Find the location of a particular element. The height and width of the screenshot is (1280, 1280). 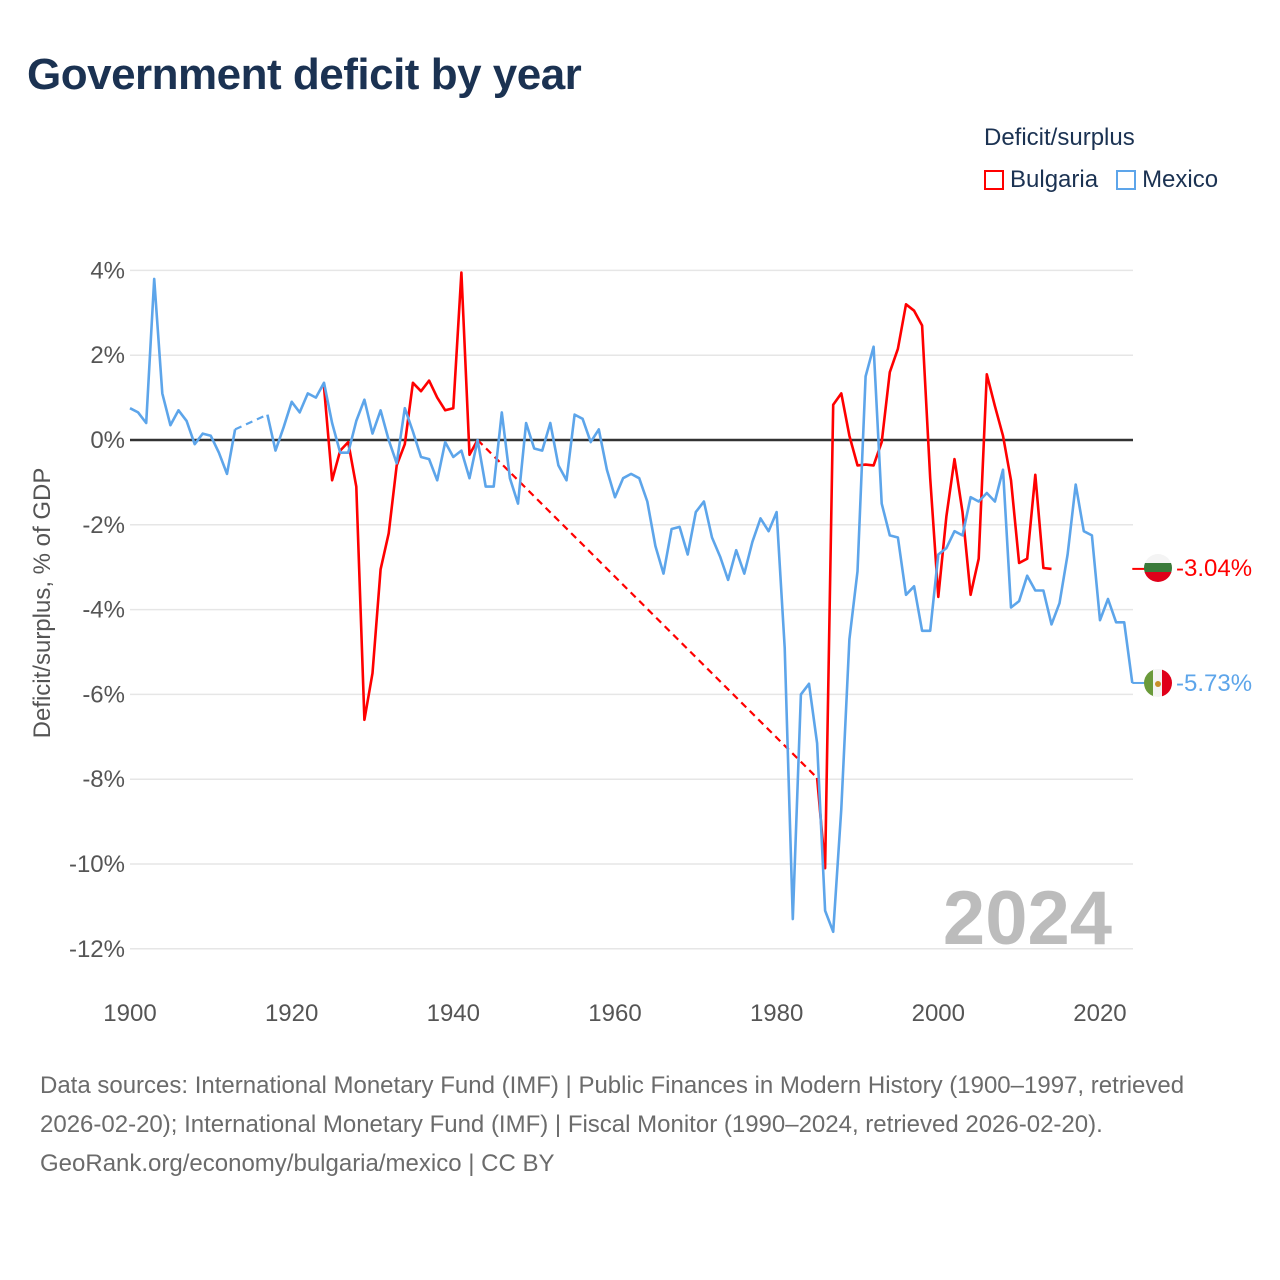

chart-title: Government deficit by year is located at coordinates (304, 74).